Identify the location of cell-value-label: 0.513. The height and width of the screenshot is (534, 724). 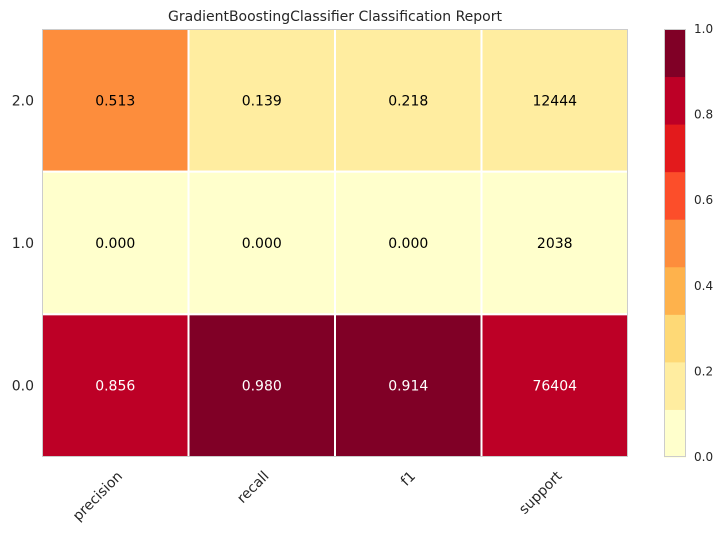
(115, 101).